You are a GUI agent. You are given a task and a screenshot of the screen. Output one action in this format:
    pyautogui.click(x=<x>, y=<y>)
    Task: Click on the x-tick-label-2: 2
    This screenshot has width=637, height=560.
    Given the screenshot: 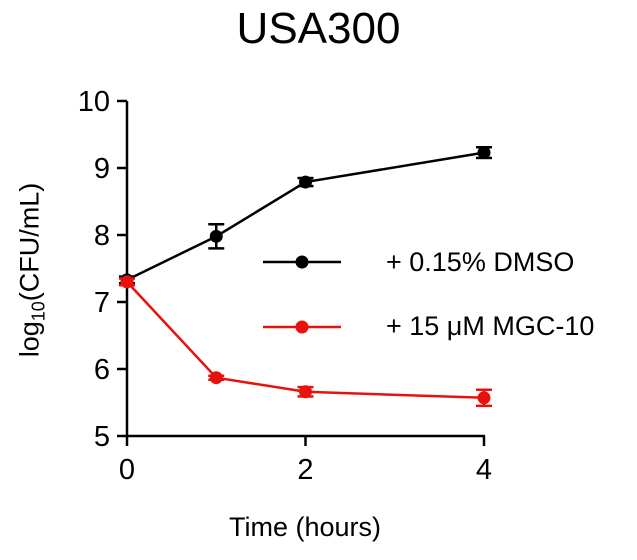 What is the action you would take?
    pyautogui.click(x=305, y=470)
    